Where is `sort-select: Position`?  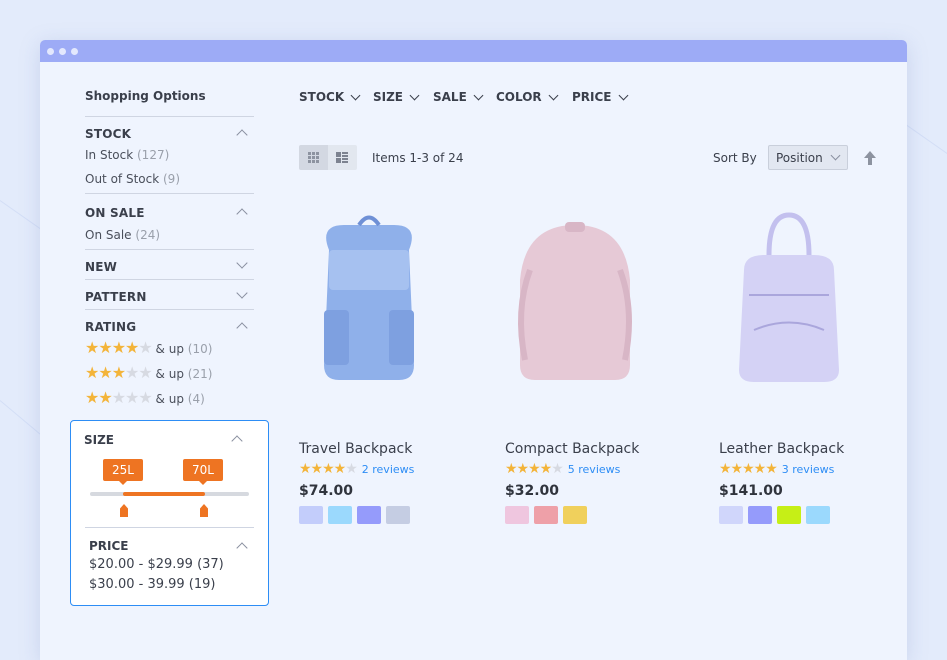
sort-select: Position is located at coordinates (808, 157).